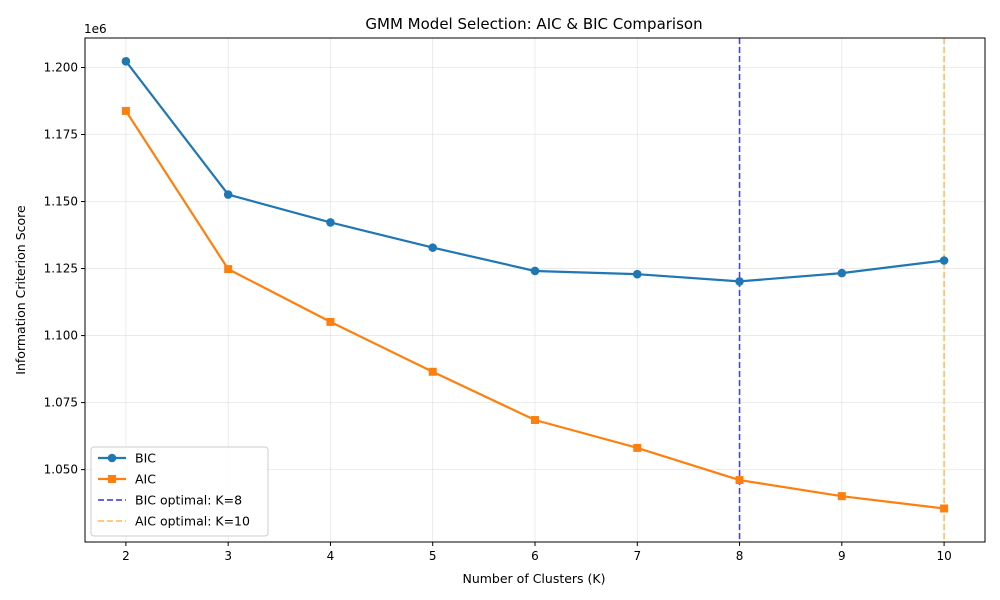 The image size is (1000, 600). Describe the element at coordinates (61, 470) in the screenshot. I see `y-tick-label: 1.050` at that location.